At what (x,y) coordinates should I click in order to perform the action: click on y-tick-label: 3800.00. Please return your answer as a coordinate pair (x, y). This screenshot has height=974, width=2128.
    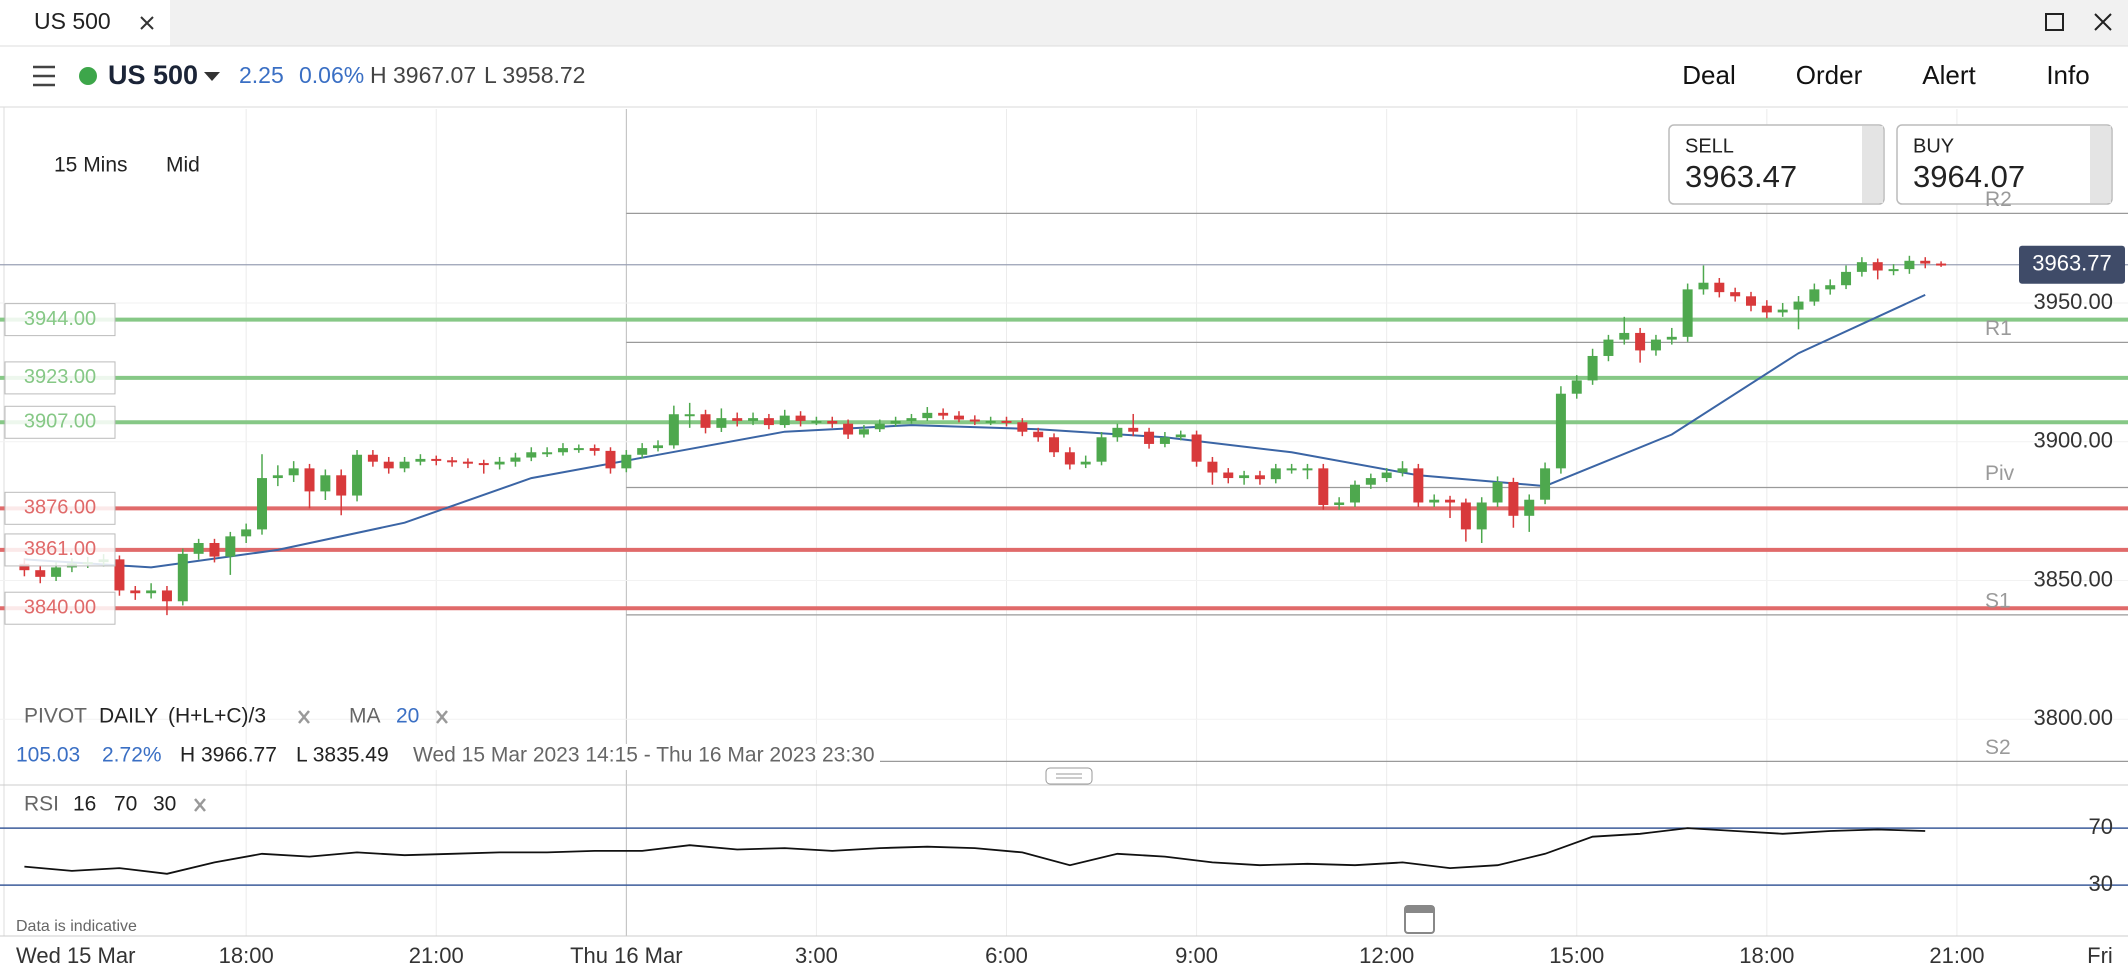
    Looking at the image, I should click on (2073, 717).